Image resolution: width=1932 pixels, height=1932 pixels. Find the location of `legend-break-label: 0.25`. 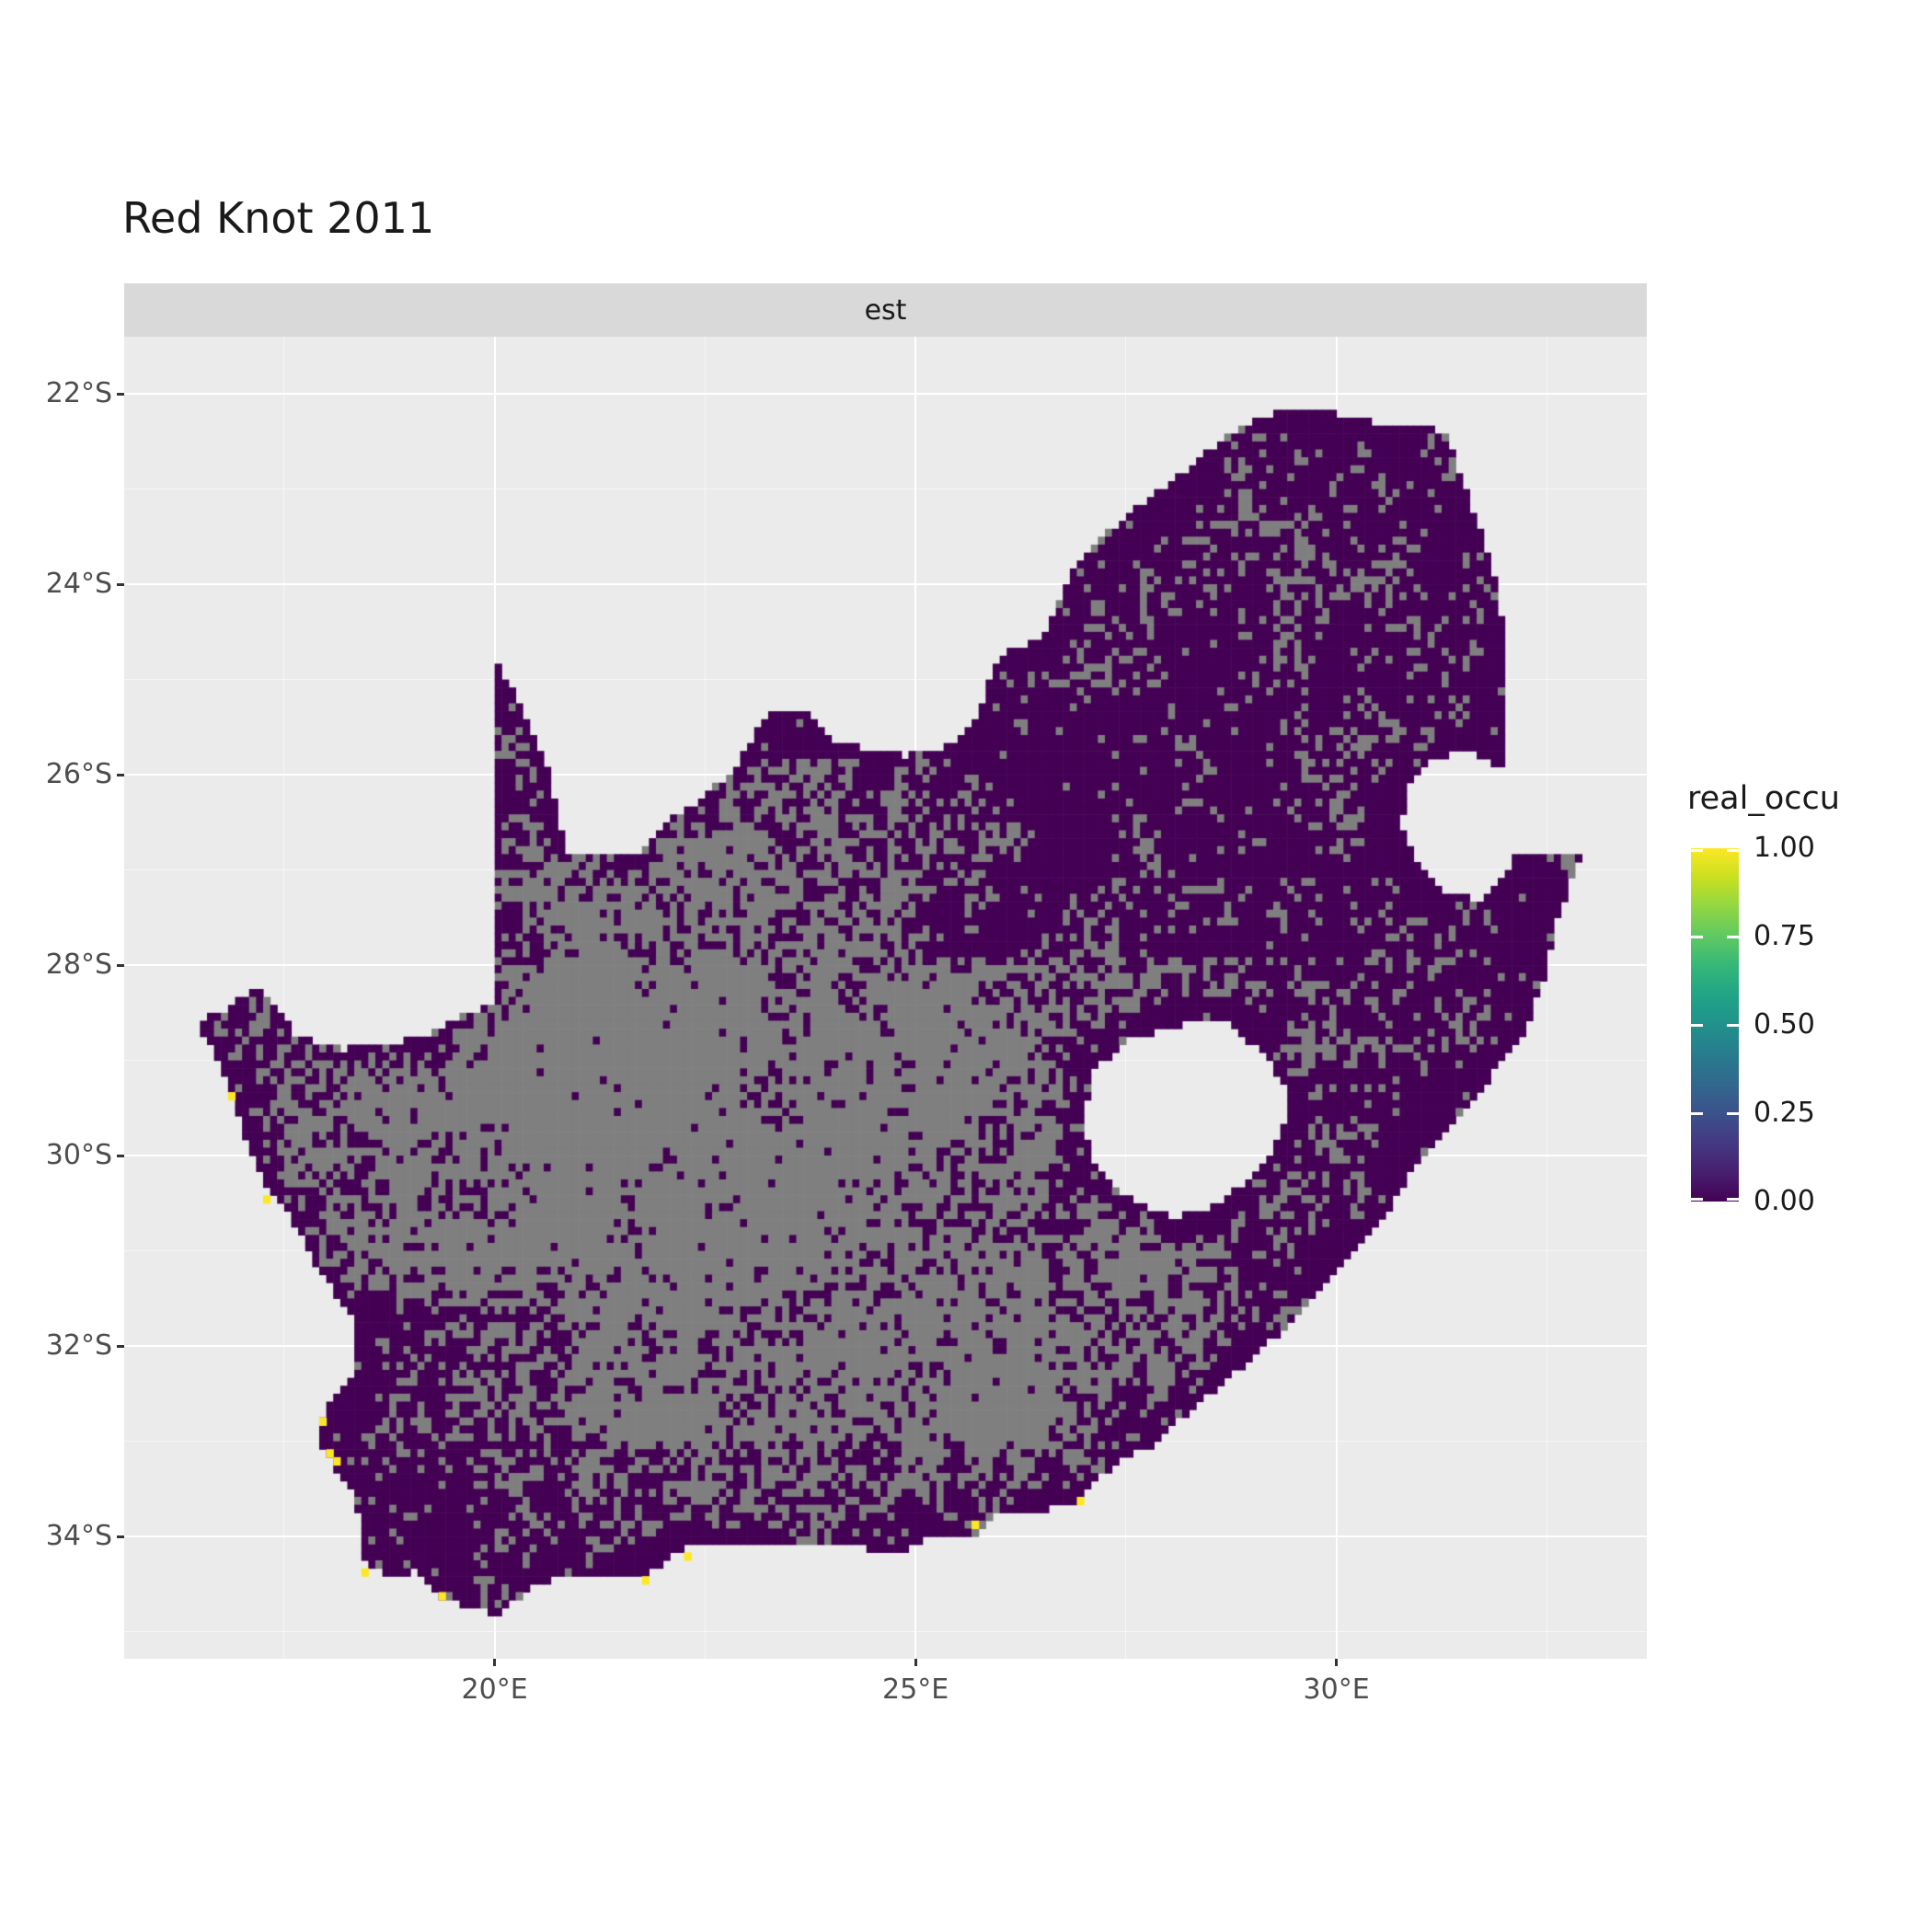

legend-break-label: 0.25 is located at coordinates (1784, 1113).